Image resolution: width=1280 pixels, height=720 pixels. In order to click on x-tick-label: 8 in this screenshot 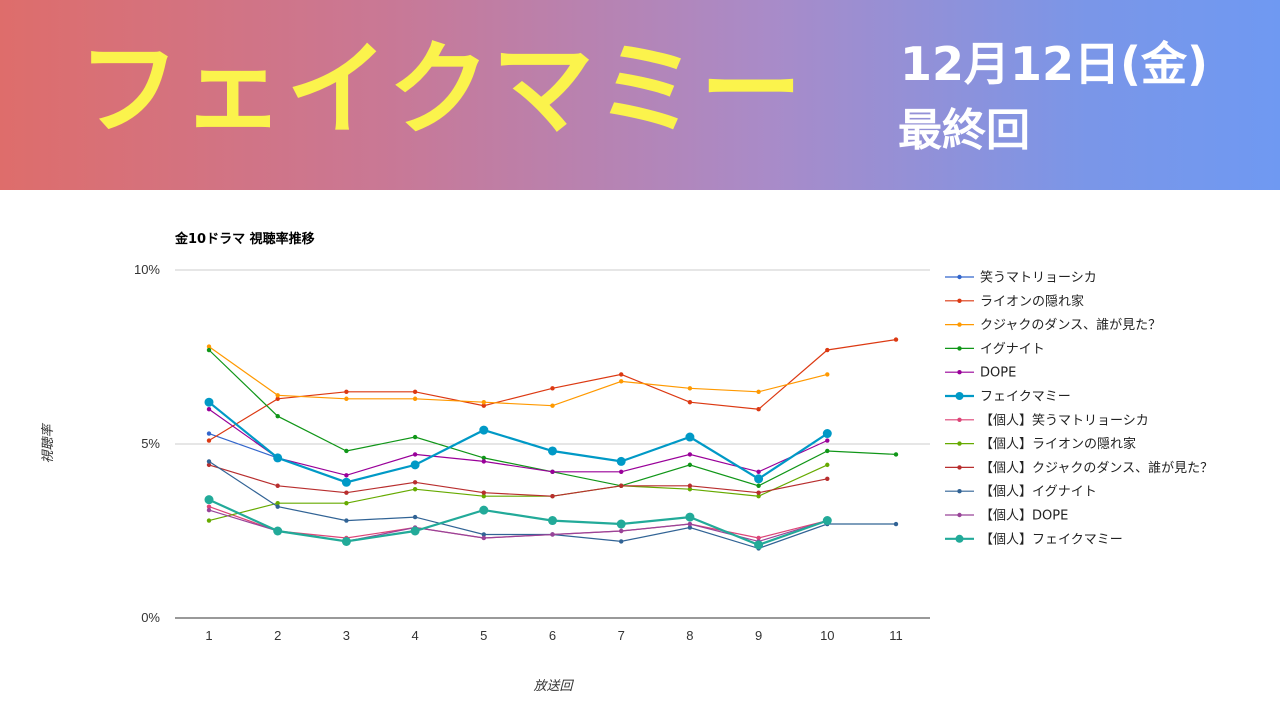, I will do `click(689, 635)`.